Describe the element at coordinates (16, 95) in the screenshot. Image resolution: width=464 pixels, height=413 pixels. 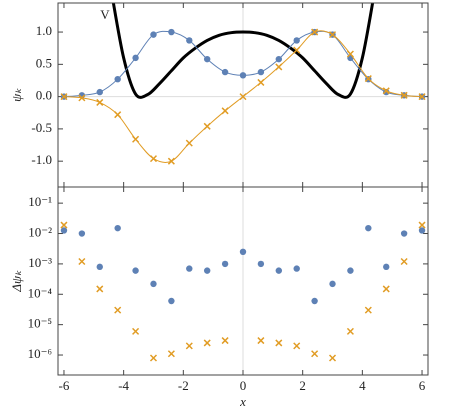
I see `y-axis-label: ψₖ` at that location.